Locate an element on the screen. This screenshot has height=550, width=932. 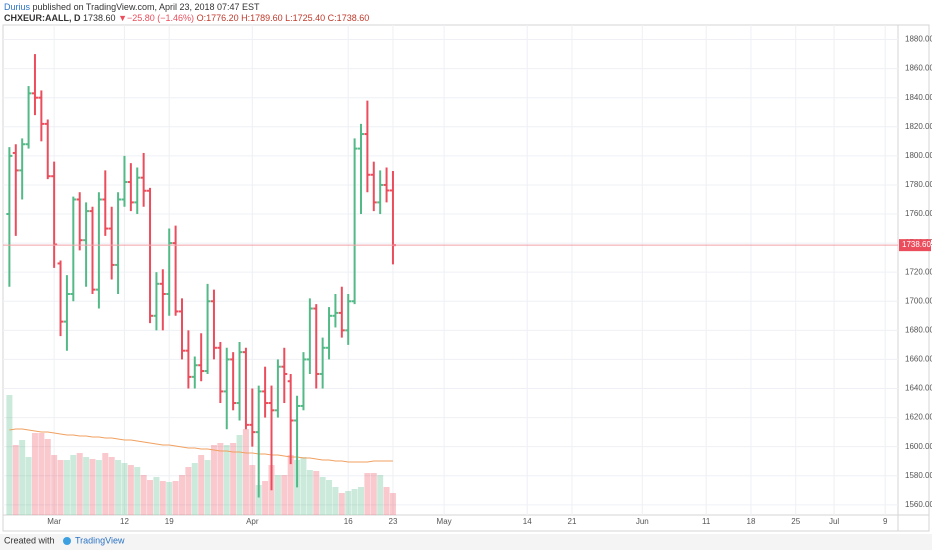
footer-brand: TradingView is located at coordinates (100, 540).